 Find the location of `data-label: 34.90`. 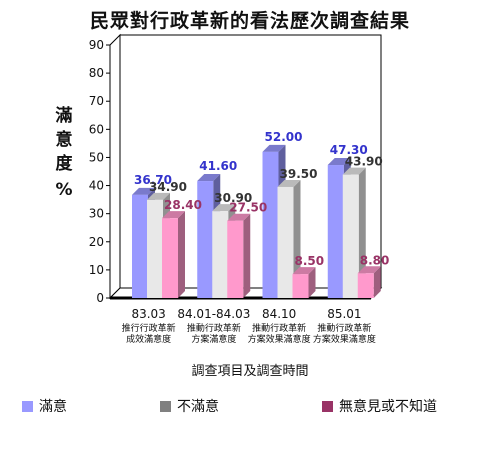

data-label: 34.90 is located at coordinates (168, 187).